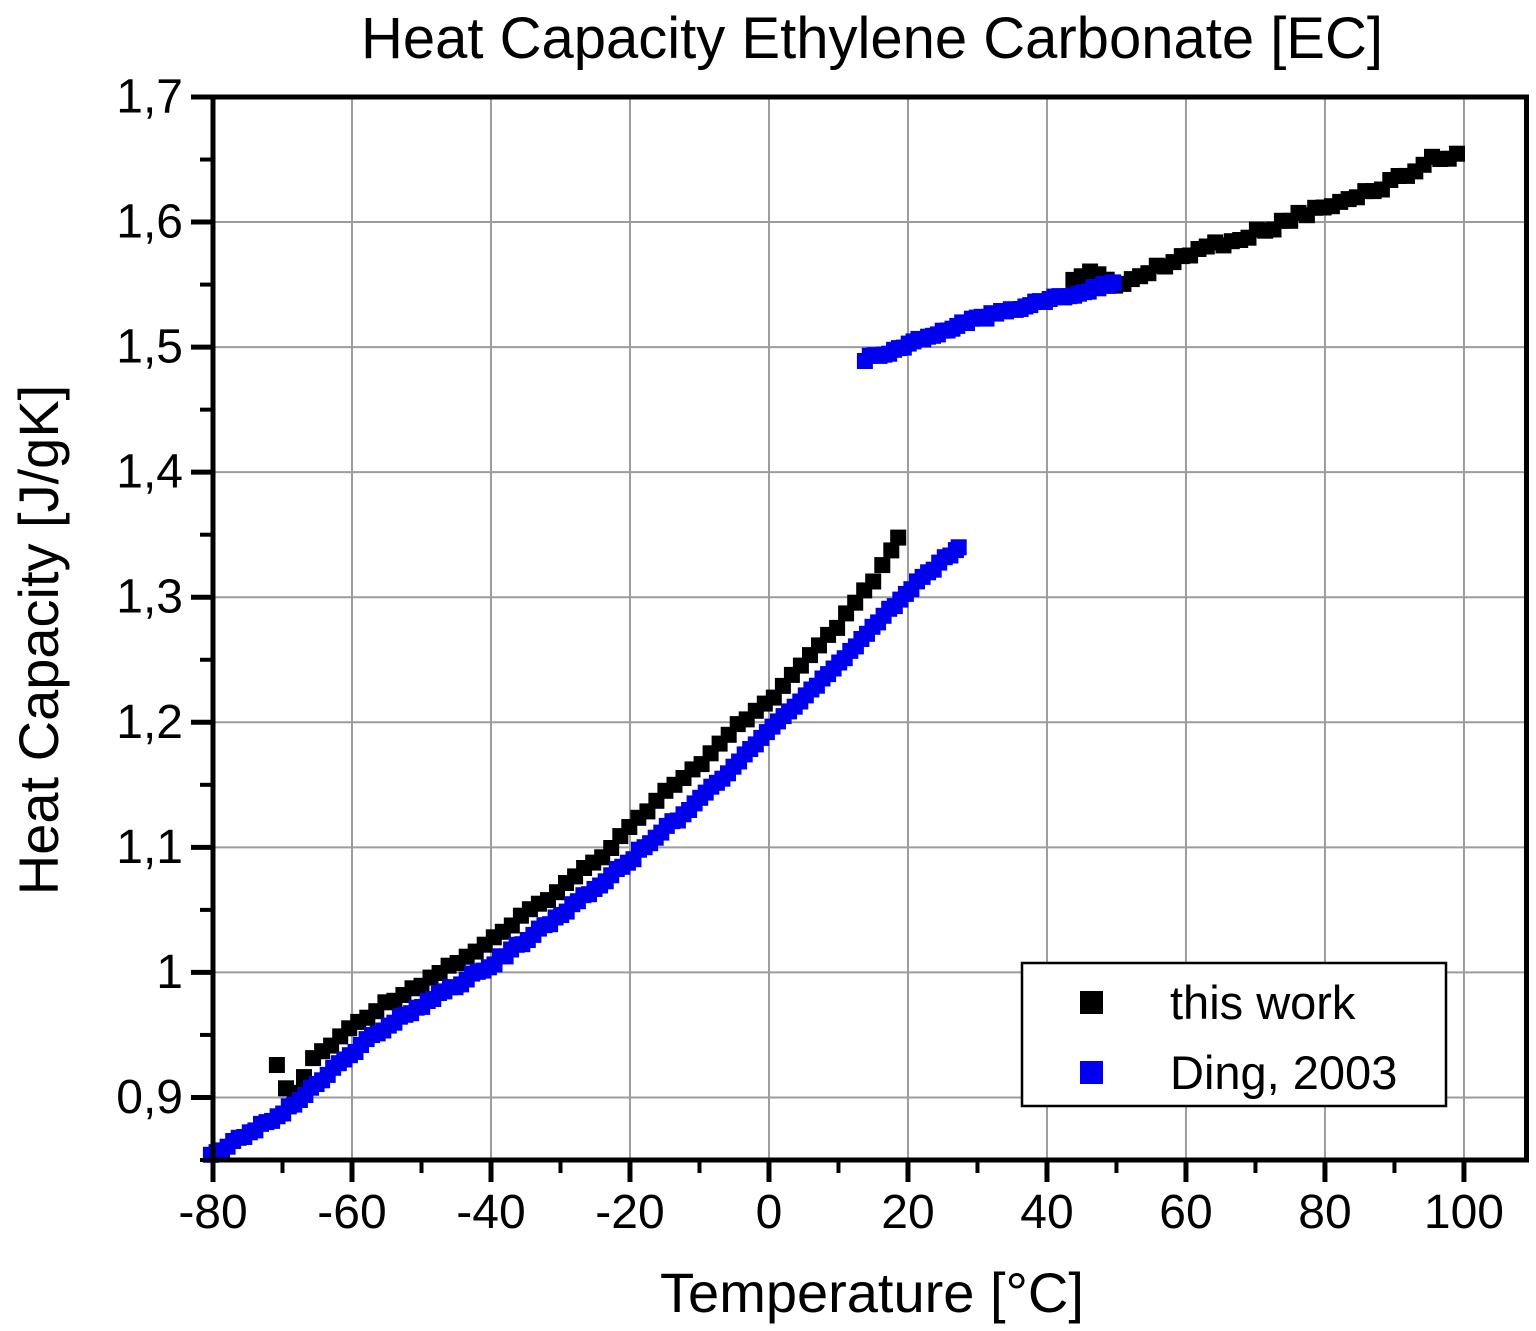 Image resolution: width=1536 pixels, height=1331 pixels. What do you see at coordinates (1265, 219) in the screenshot?
I see `series-this-work-seg1` at bounding box center [1265, 219].